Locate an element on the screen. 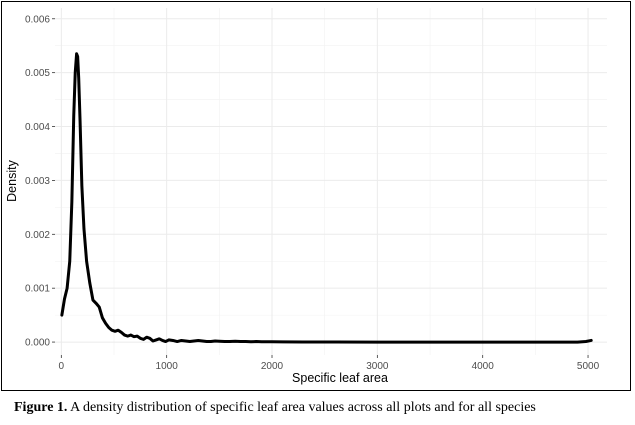  x-tick-label: 3000 is located at coordinates (377, 366).